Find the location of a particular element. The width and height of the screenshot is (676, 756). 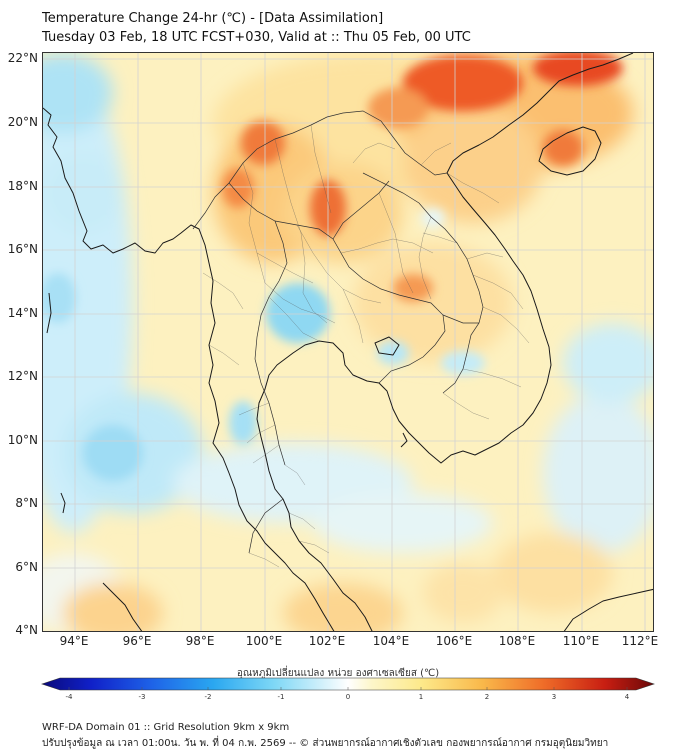

lat-label-14: 14°N is located at coordinates (22, 313).